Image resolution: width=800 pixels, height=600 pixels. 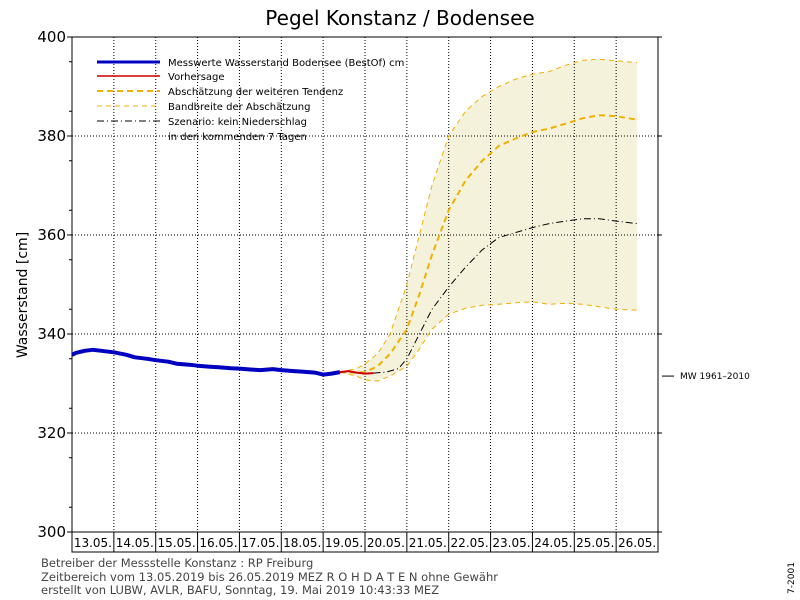 I want to click on x-tick-label: 23.05., so click(x=511, y=543).